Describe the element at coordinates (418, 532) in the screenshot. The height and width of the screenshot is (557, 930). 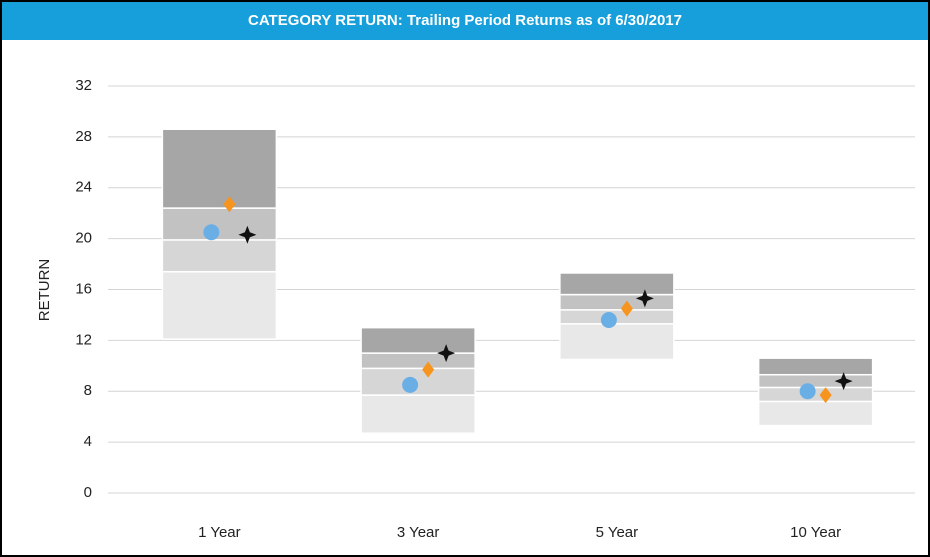
I see `x-tick-label: 3 Year` at that location.